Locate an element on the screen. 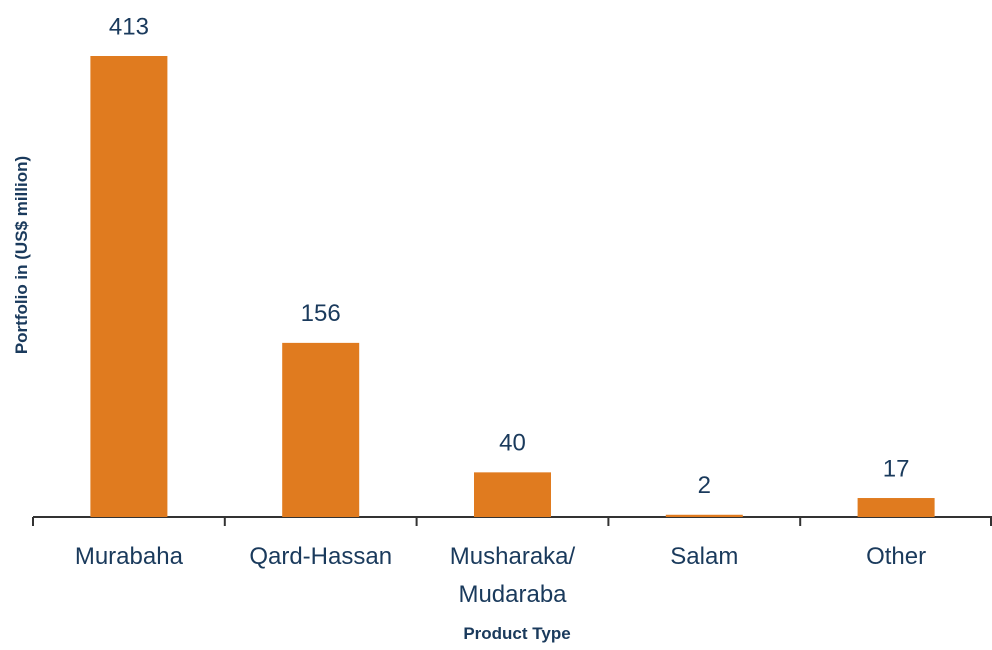  y-axis-title: Portfolio in (US$ million) is located at coordinates (21, 255).